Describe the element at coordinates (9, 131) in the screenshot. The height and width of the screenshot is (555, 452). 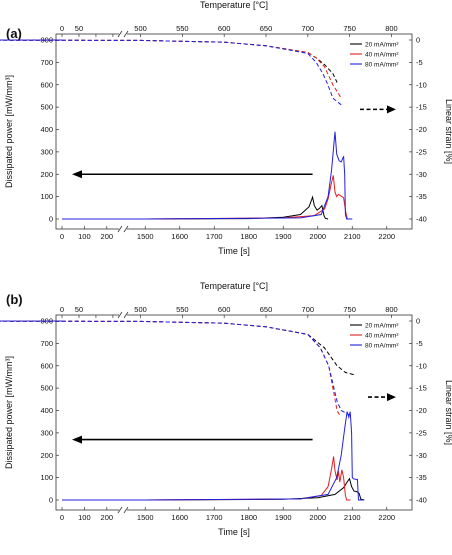
I see `y-left-axis-title: Dissipated power [mW/mm³]` at that location.